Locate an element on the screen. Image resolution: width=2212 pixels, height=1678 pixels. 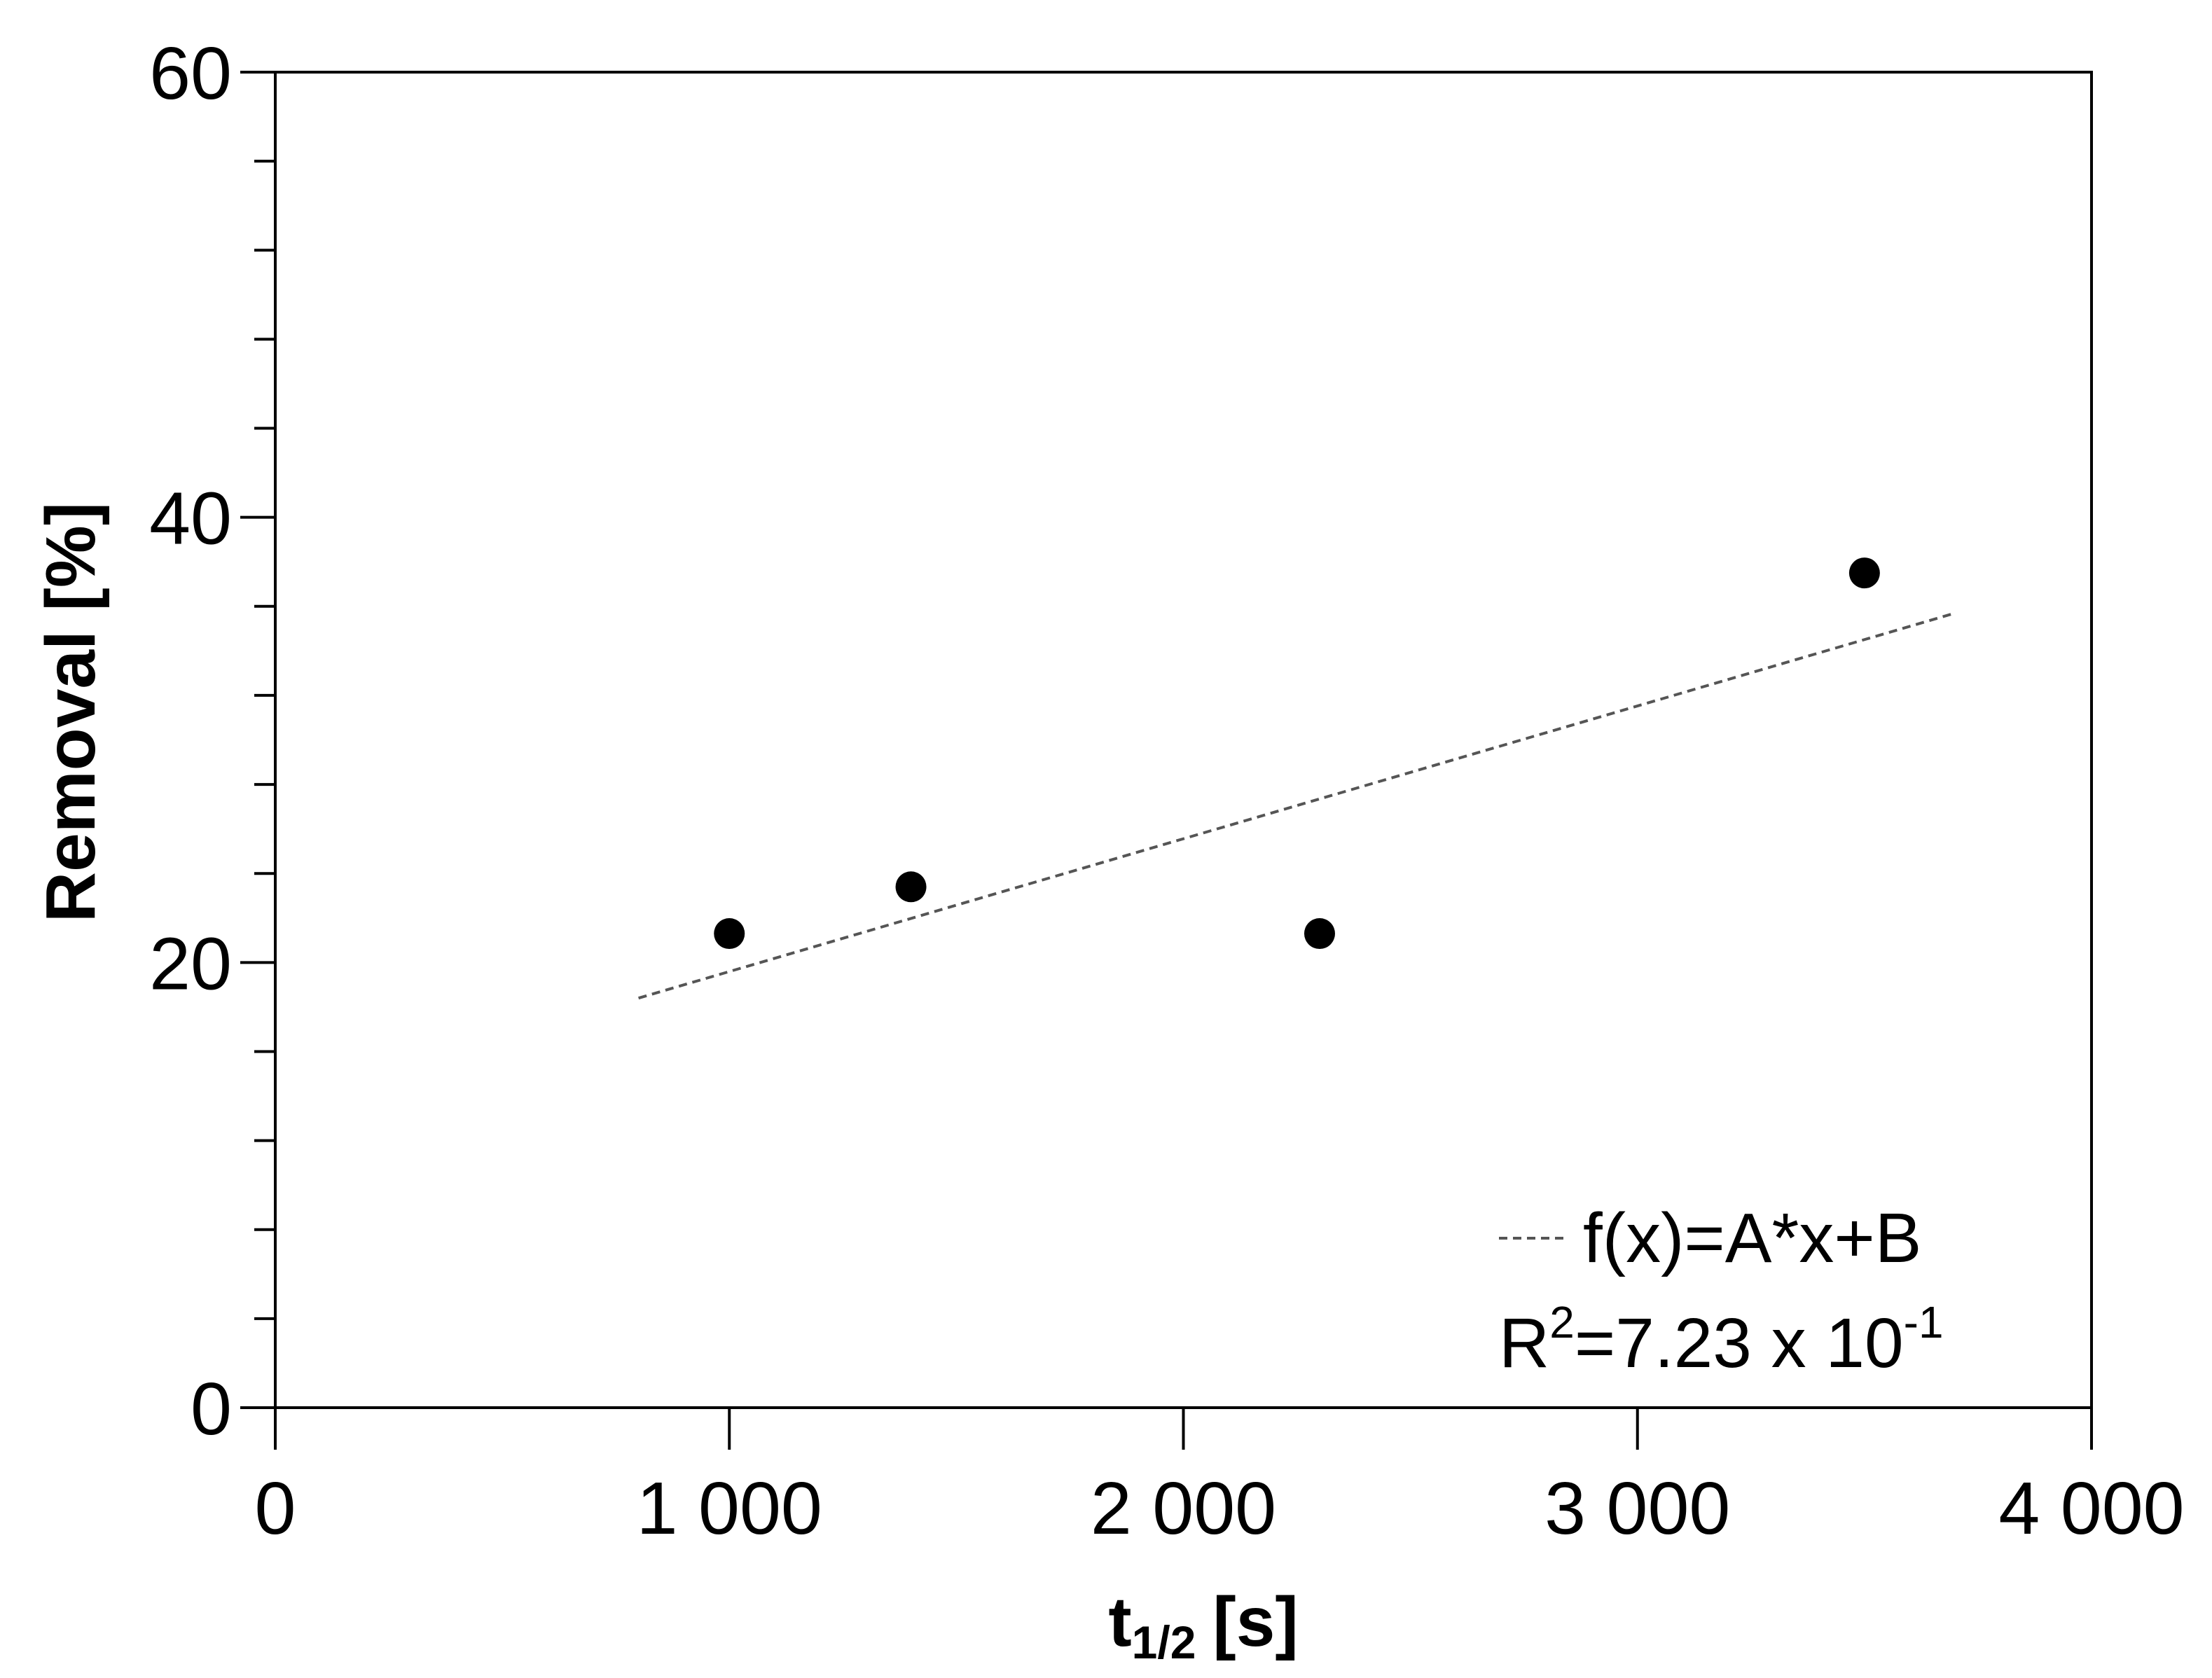
y-tick-label: 20 is located at coordinates (190, 963).